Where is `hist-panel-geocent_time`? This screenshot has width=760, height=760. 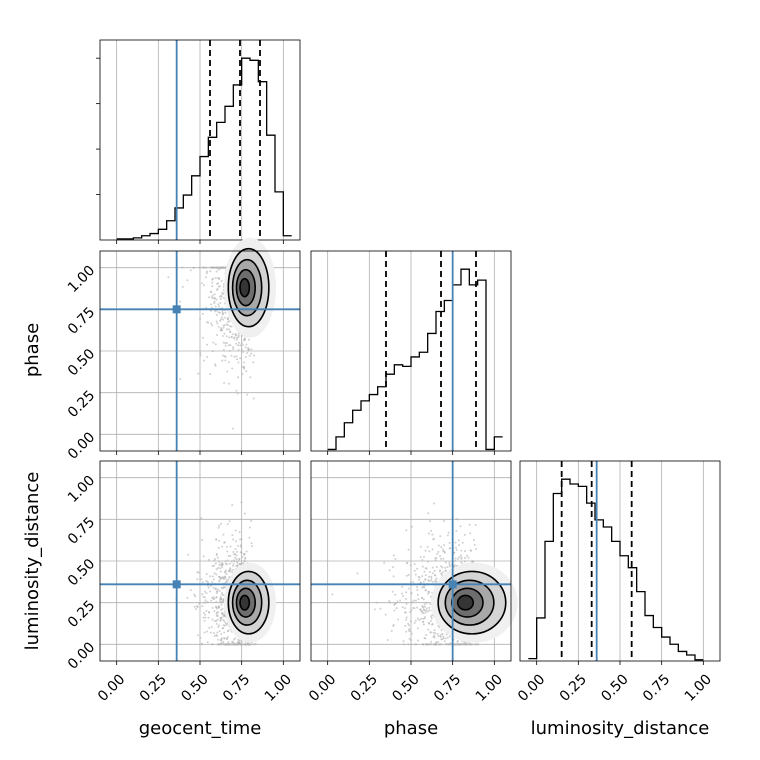
hist-panel-geocent_time is located at coordinates (198, 141).